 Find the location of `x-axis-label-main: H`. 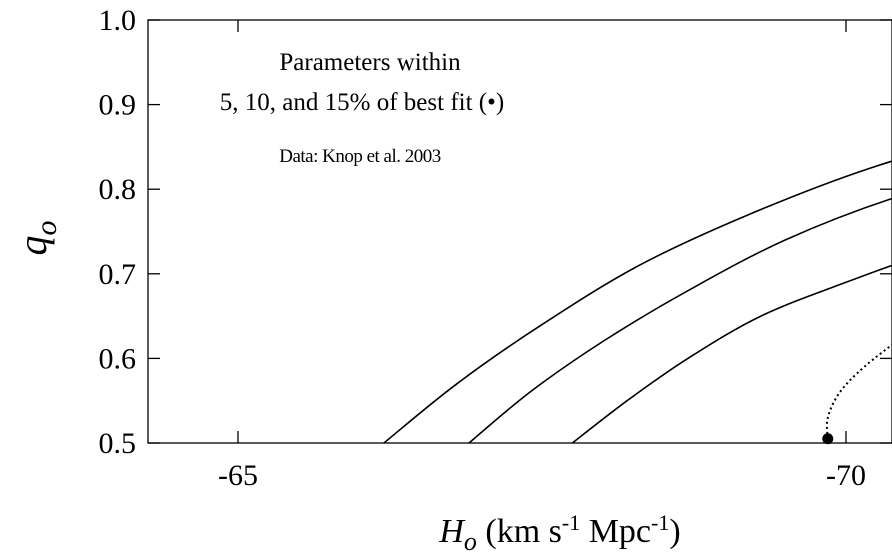

x-axis-label-main: H is located at coordinates (452, 531).